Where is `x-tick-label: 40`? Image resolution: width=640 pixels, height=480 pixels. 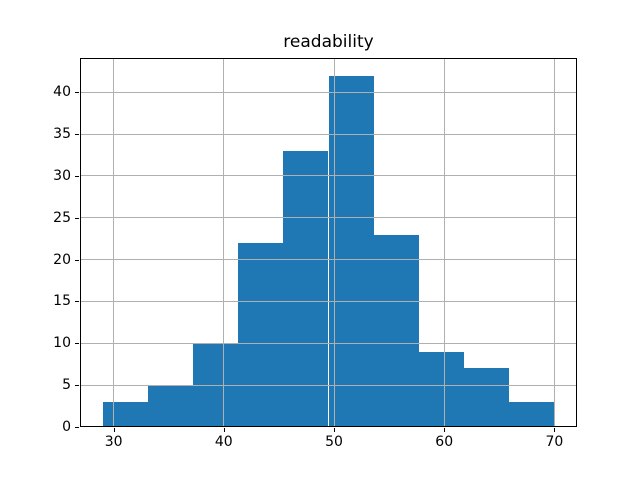 x-tick-label: 40 is located at coordinates (223, 442).